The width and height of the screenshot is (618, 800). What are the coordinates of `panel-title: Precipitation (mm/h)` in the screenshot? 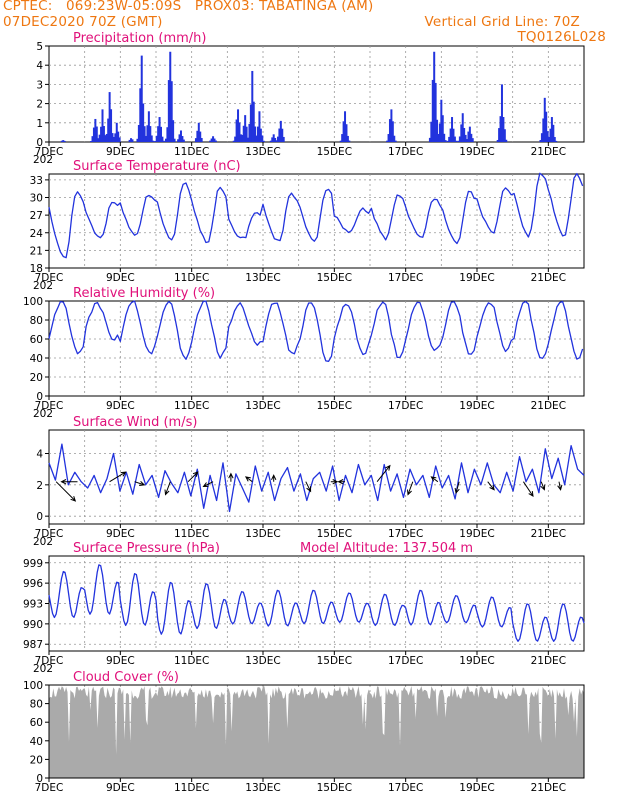 It's located at (139, 38).